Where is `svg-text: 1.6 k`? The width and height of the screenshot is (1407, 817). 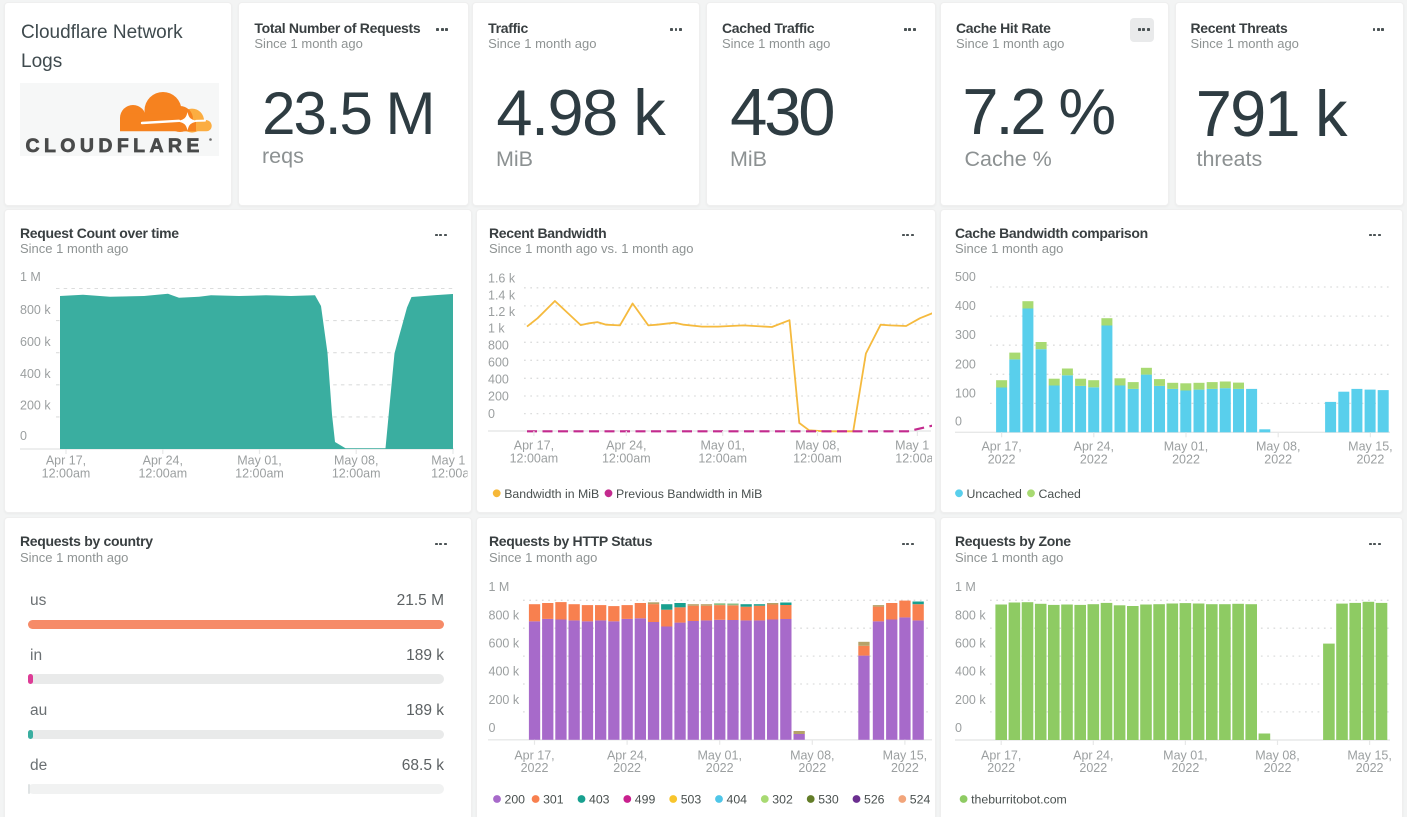 svg-text: 1.6 k is located at coordinates (502, 279).